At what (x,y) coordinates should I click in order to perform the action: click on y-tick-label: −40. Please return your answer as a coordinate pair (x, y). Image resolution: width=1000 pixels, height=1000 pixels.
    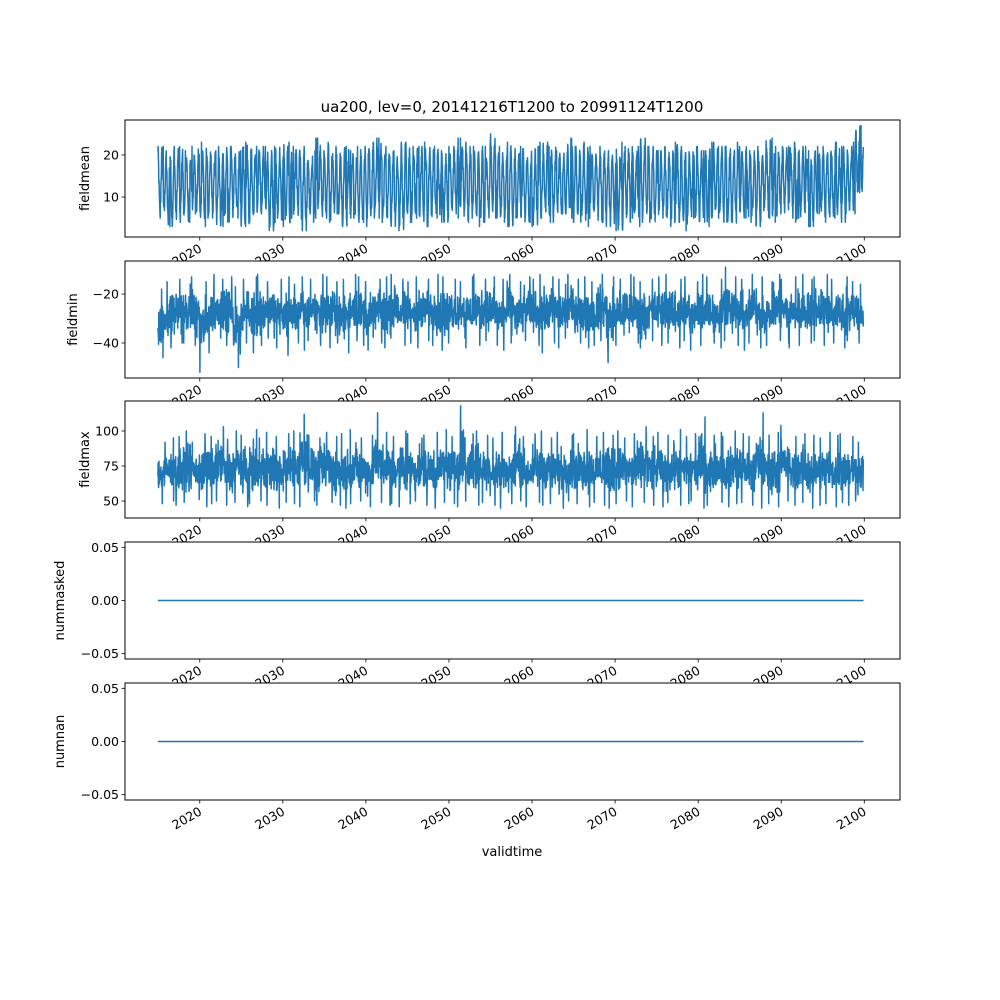
    Looking at the image, I should click on (106, 342).